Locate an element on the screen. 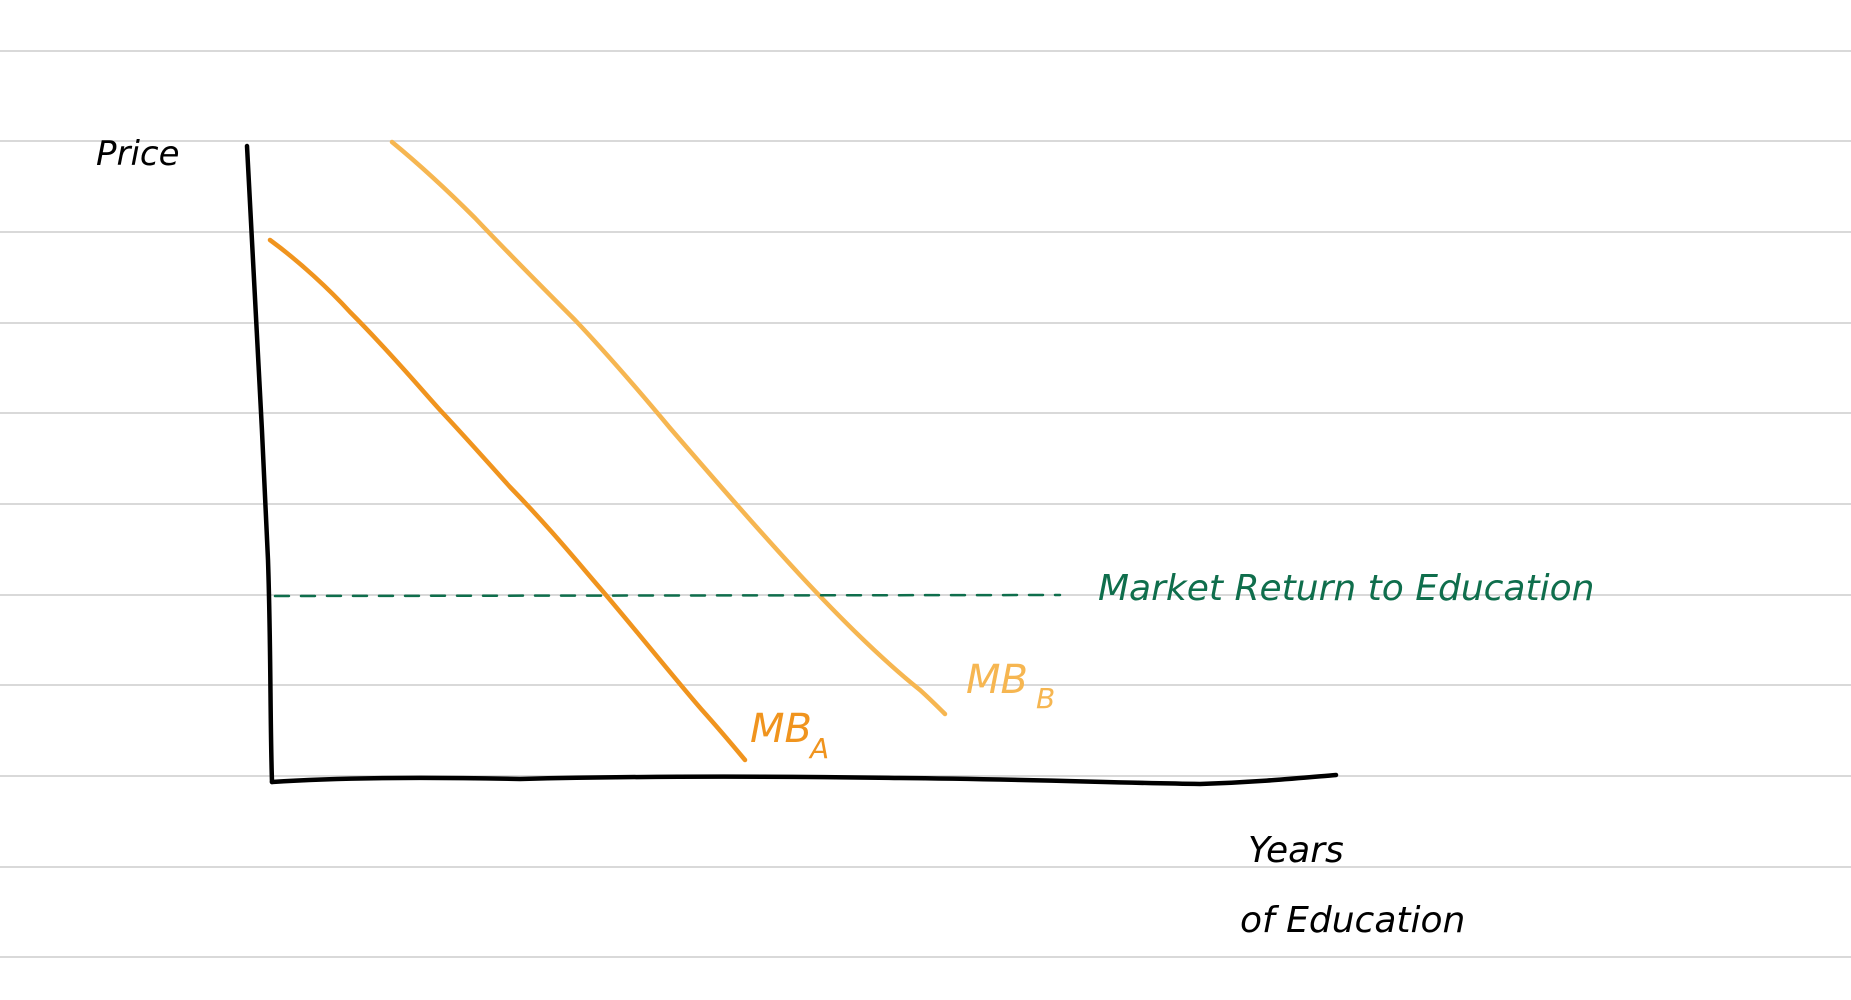 This screenshot has height=1000, width=1851. x-axis-label-line1: Years is located at coordinates (1296, 850).